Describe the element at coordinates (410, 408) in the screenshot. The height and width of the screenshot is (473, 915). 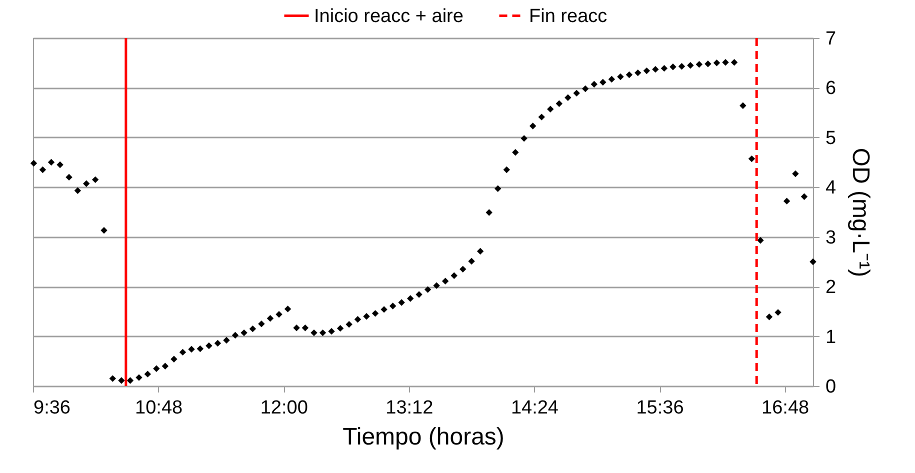
I see `x-tick-label: 13:12` at that location.